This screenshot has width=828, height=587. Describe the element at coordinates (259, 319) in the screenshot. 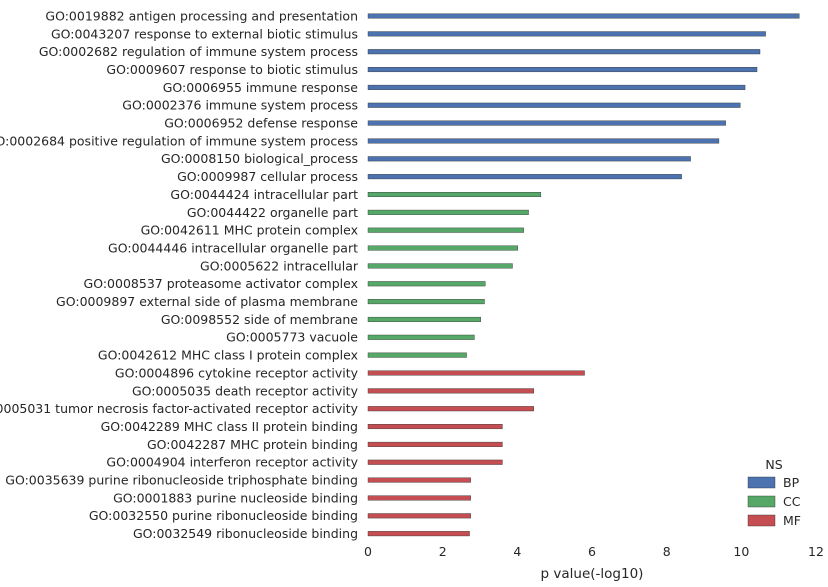

I see `category-label: GO:0098552 side of membrane` at that location.